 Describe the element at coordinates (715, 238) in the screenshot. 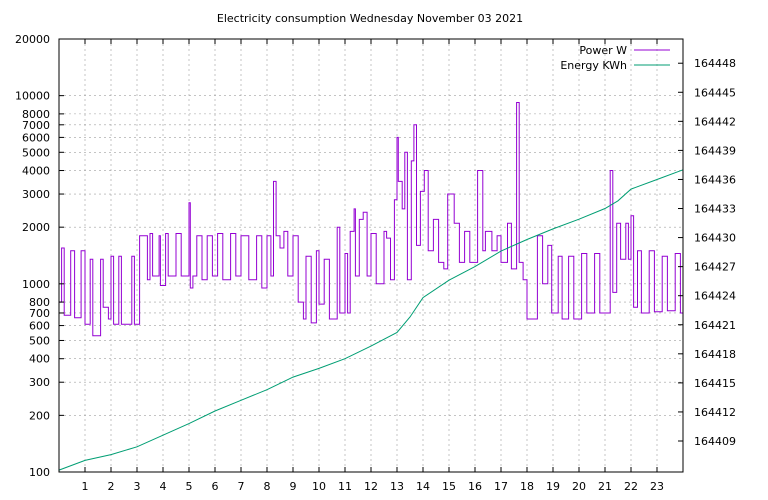

I see `y2-tick-label: 164430` at that location.